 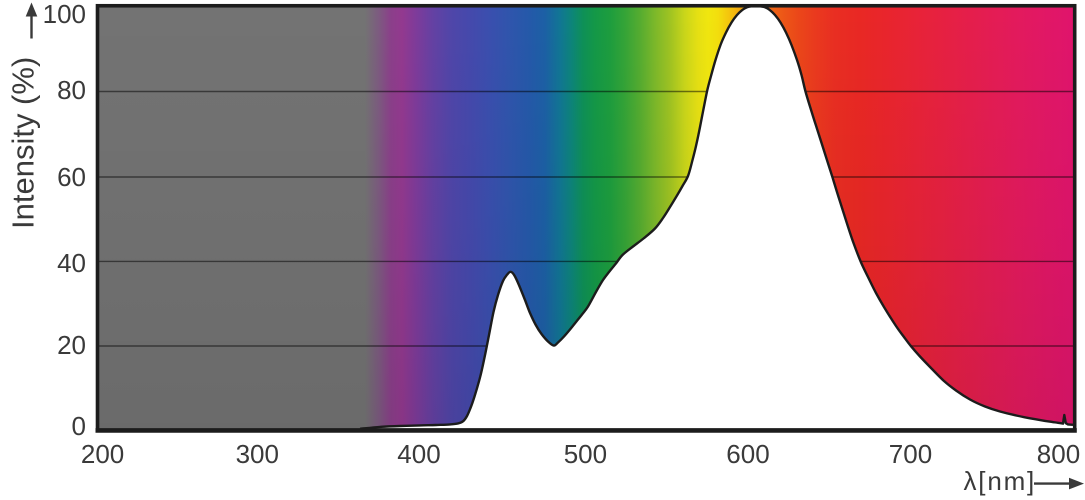 I want to click on svg-text: 300, so click(x=257, y=454).